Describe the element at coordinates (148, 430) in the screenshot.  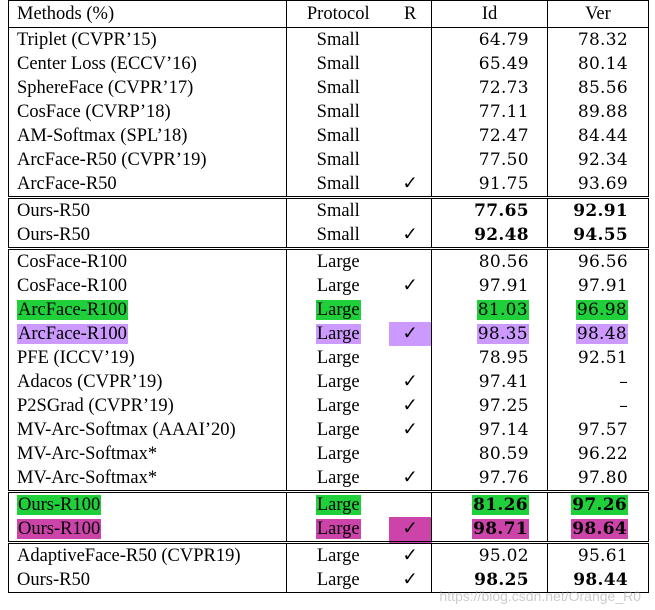
I see `method-cell: MV-Arc-Softmax (AAAI’20)` at that location.